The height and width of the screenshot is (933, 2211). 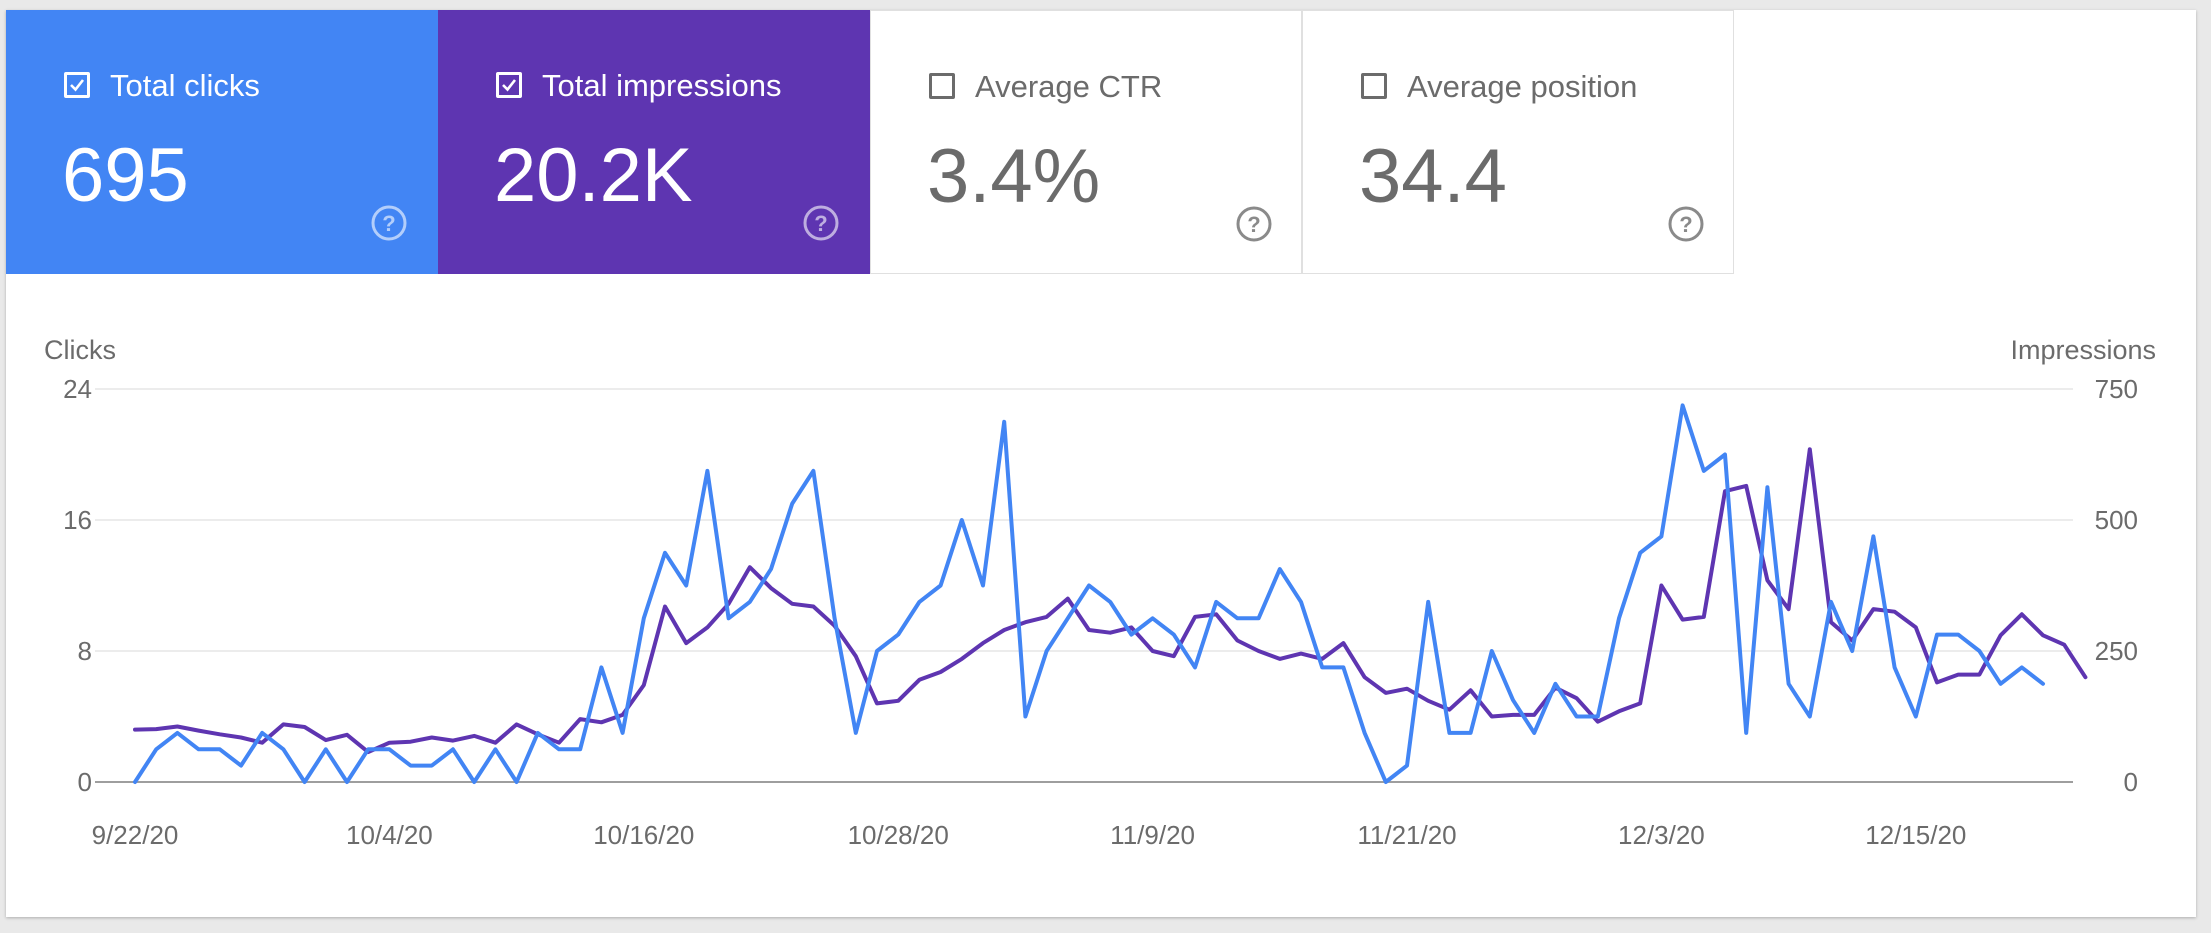 I want to click on x-tick-label: 11/9/20, so click(x=1152, y=835).